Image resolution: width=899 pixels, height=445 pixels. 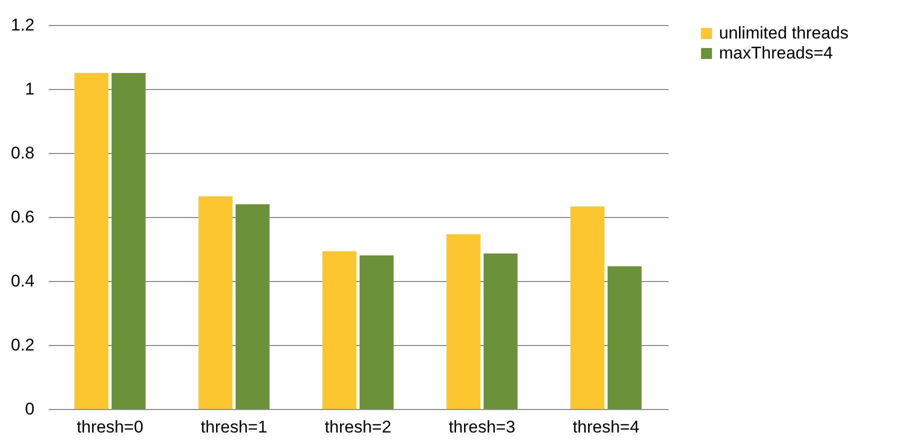 What do you see at coordinates (22, 25) in the screenshot?
I see `y-tick-label: 1.2` at bounding box center [22, 25].